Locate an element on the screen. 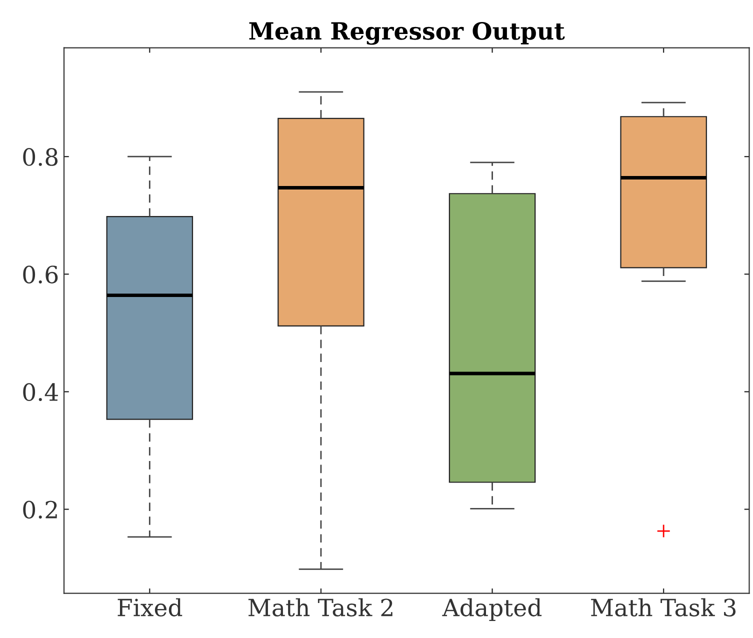 Image resolution: width=753 pixels, height=638 pixels. y-tick-label: 0.8 is located at coordinates (40, 157).